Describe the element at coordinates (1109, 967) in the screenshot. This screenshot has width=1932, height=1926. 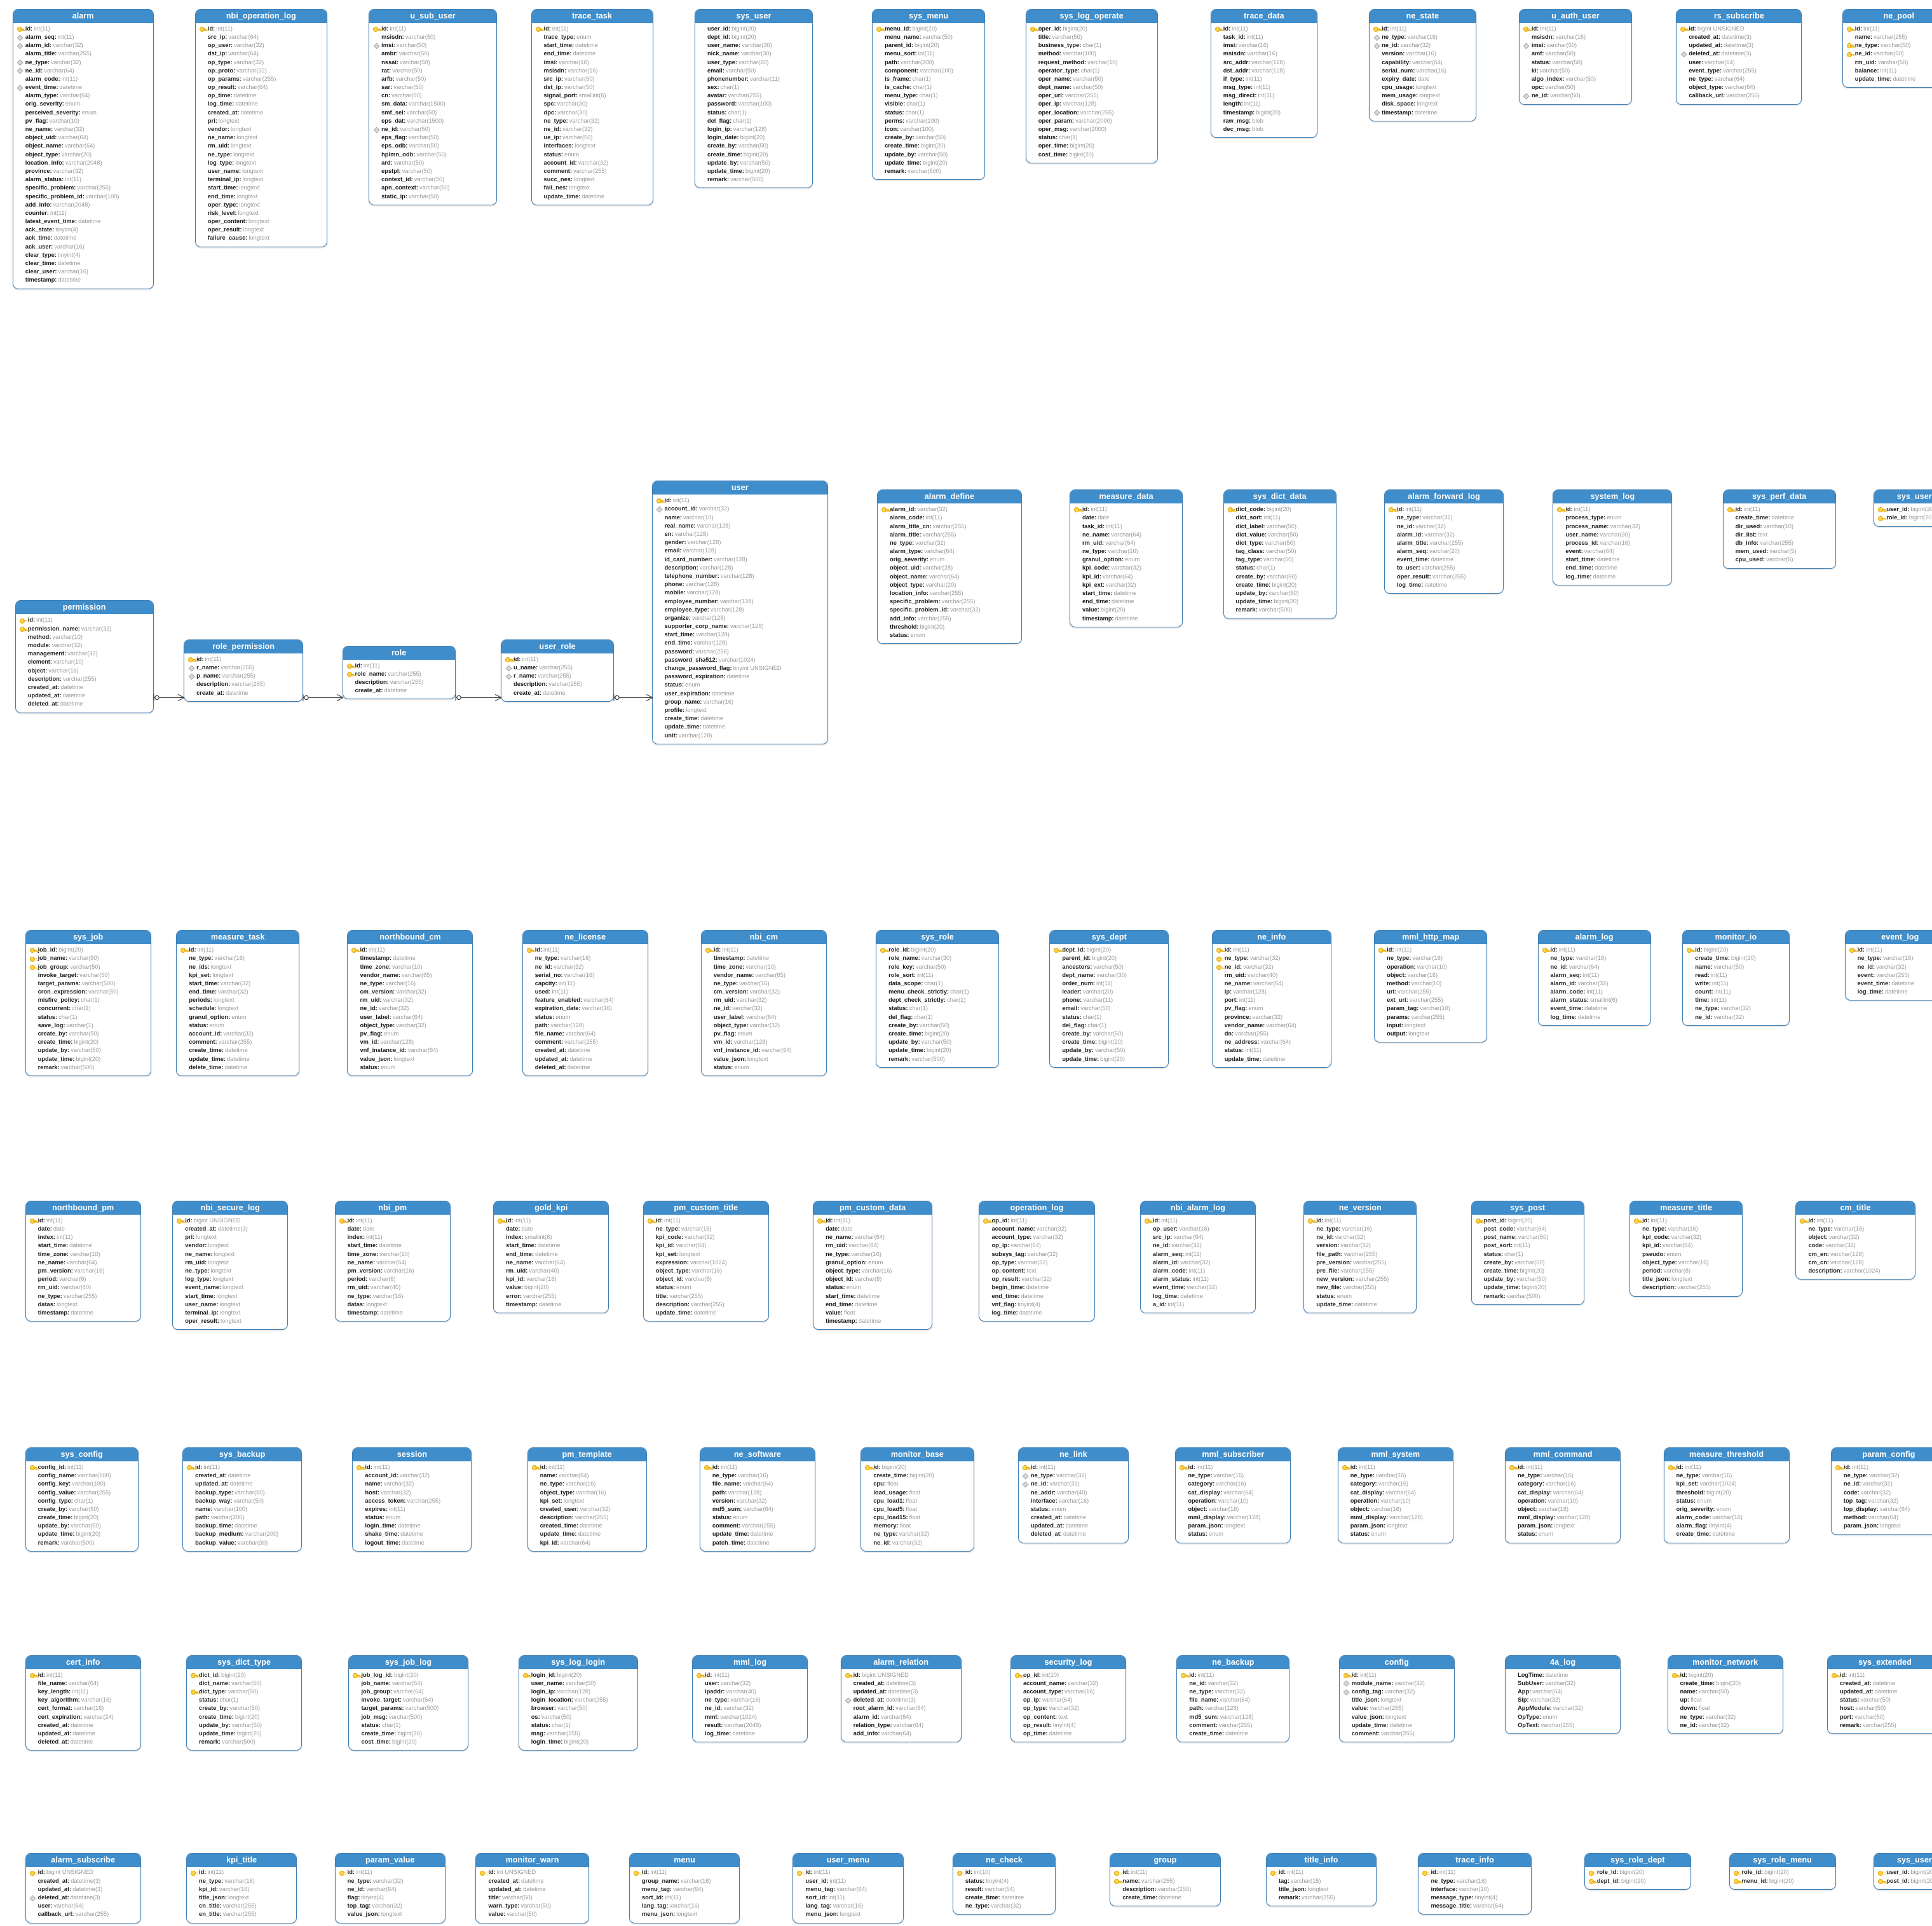
I see `field-type: varchar(50)` at that location.